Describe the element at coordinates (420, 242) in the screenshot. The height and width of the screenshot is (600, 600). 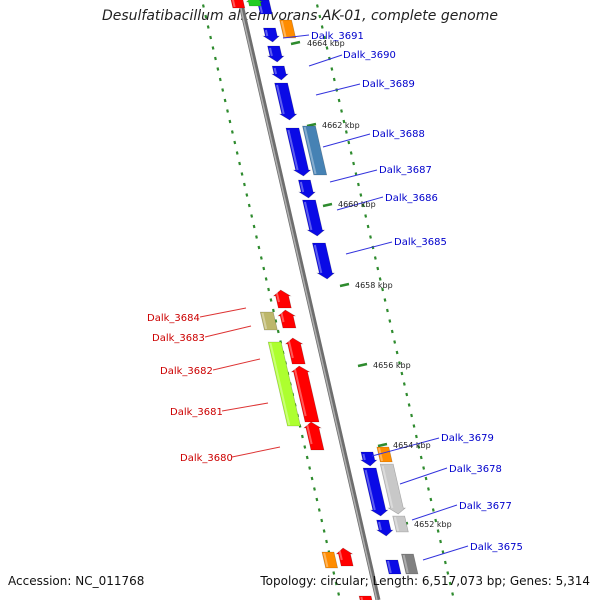
I see `gene-label-dalk-3685: Dalk_3685` at that location.